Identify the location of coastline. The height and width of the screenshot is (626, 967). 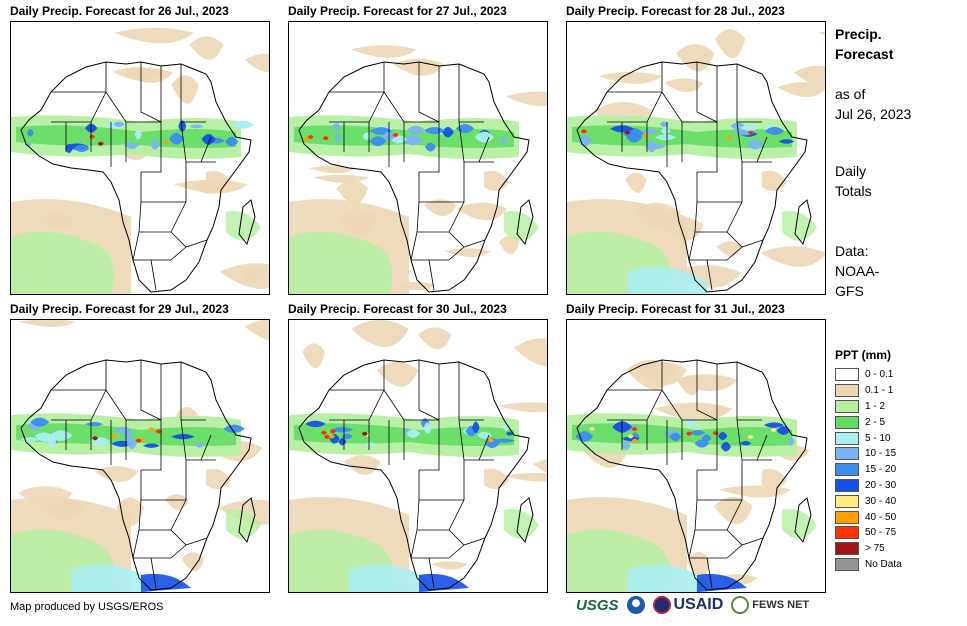
(414, 177).